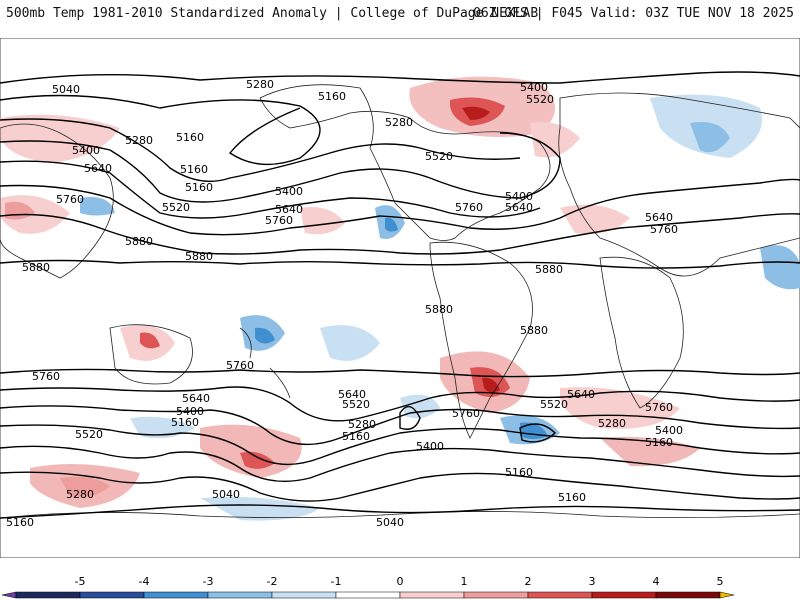 The image size is (800, 600). Describe the element at coordinates (9, 595) in the screenshot. I see `legend-low-cap` at that location.